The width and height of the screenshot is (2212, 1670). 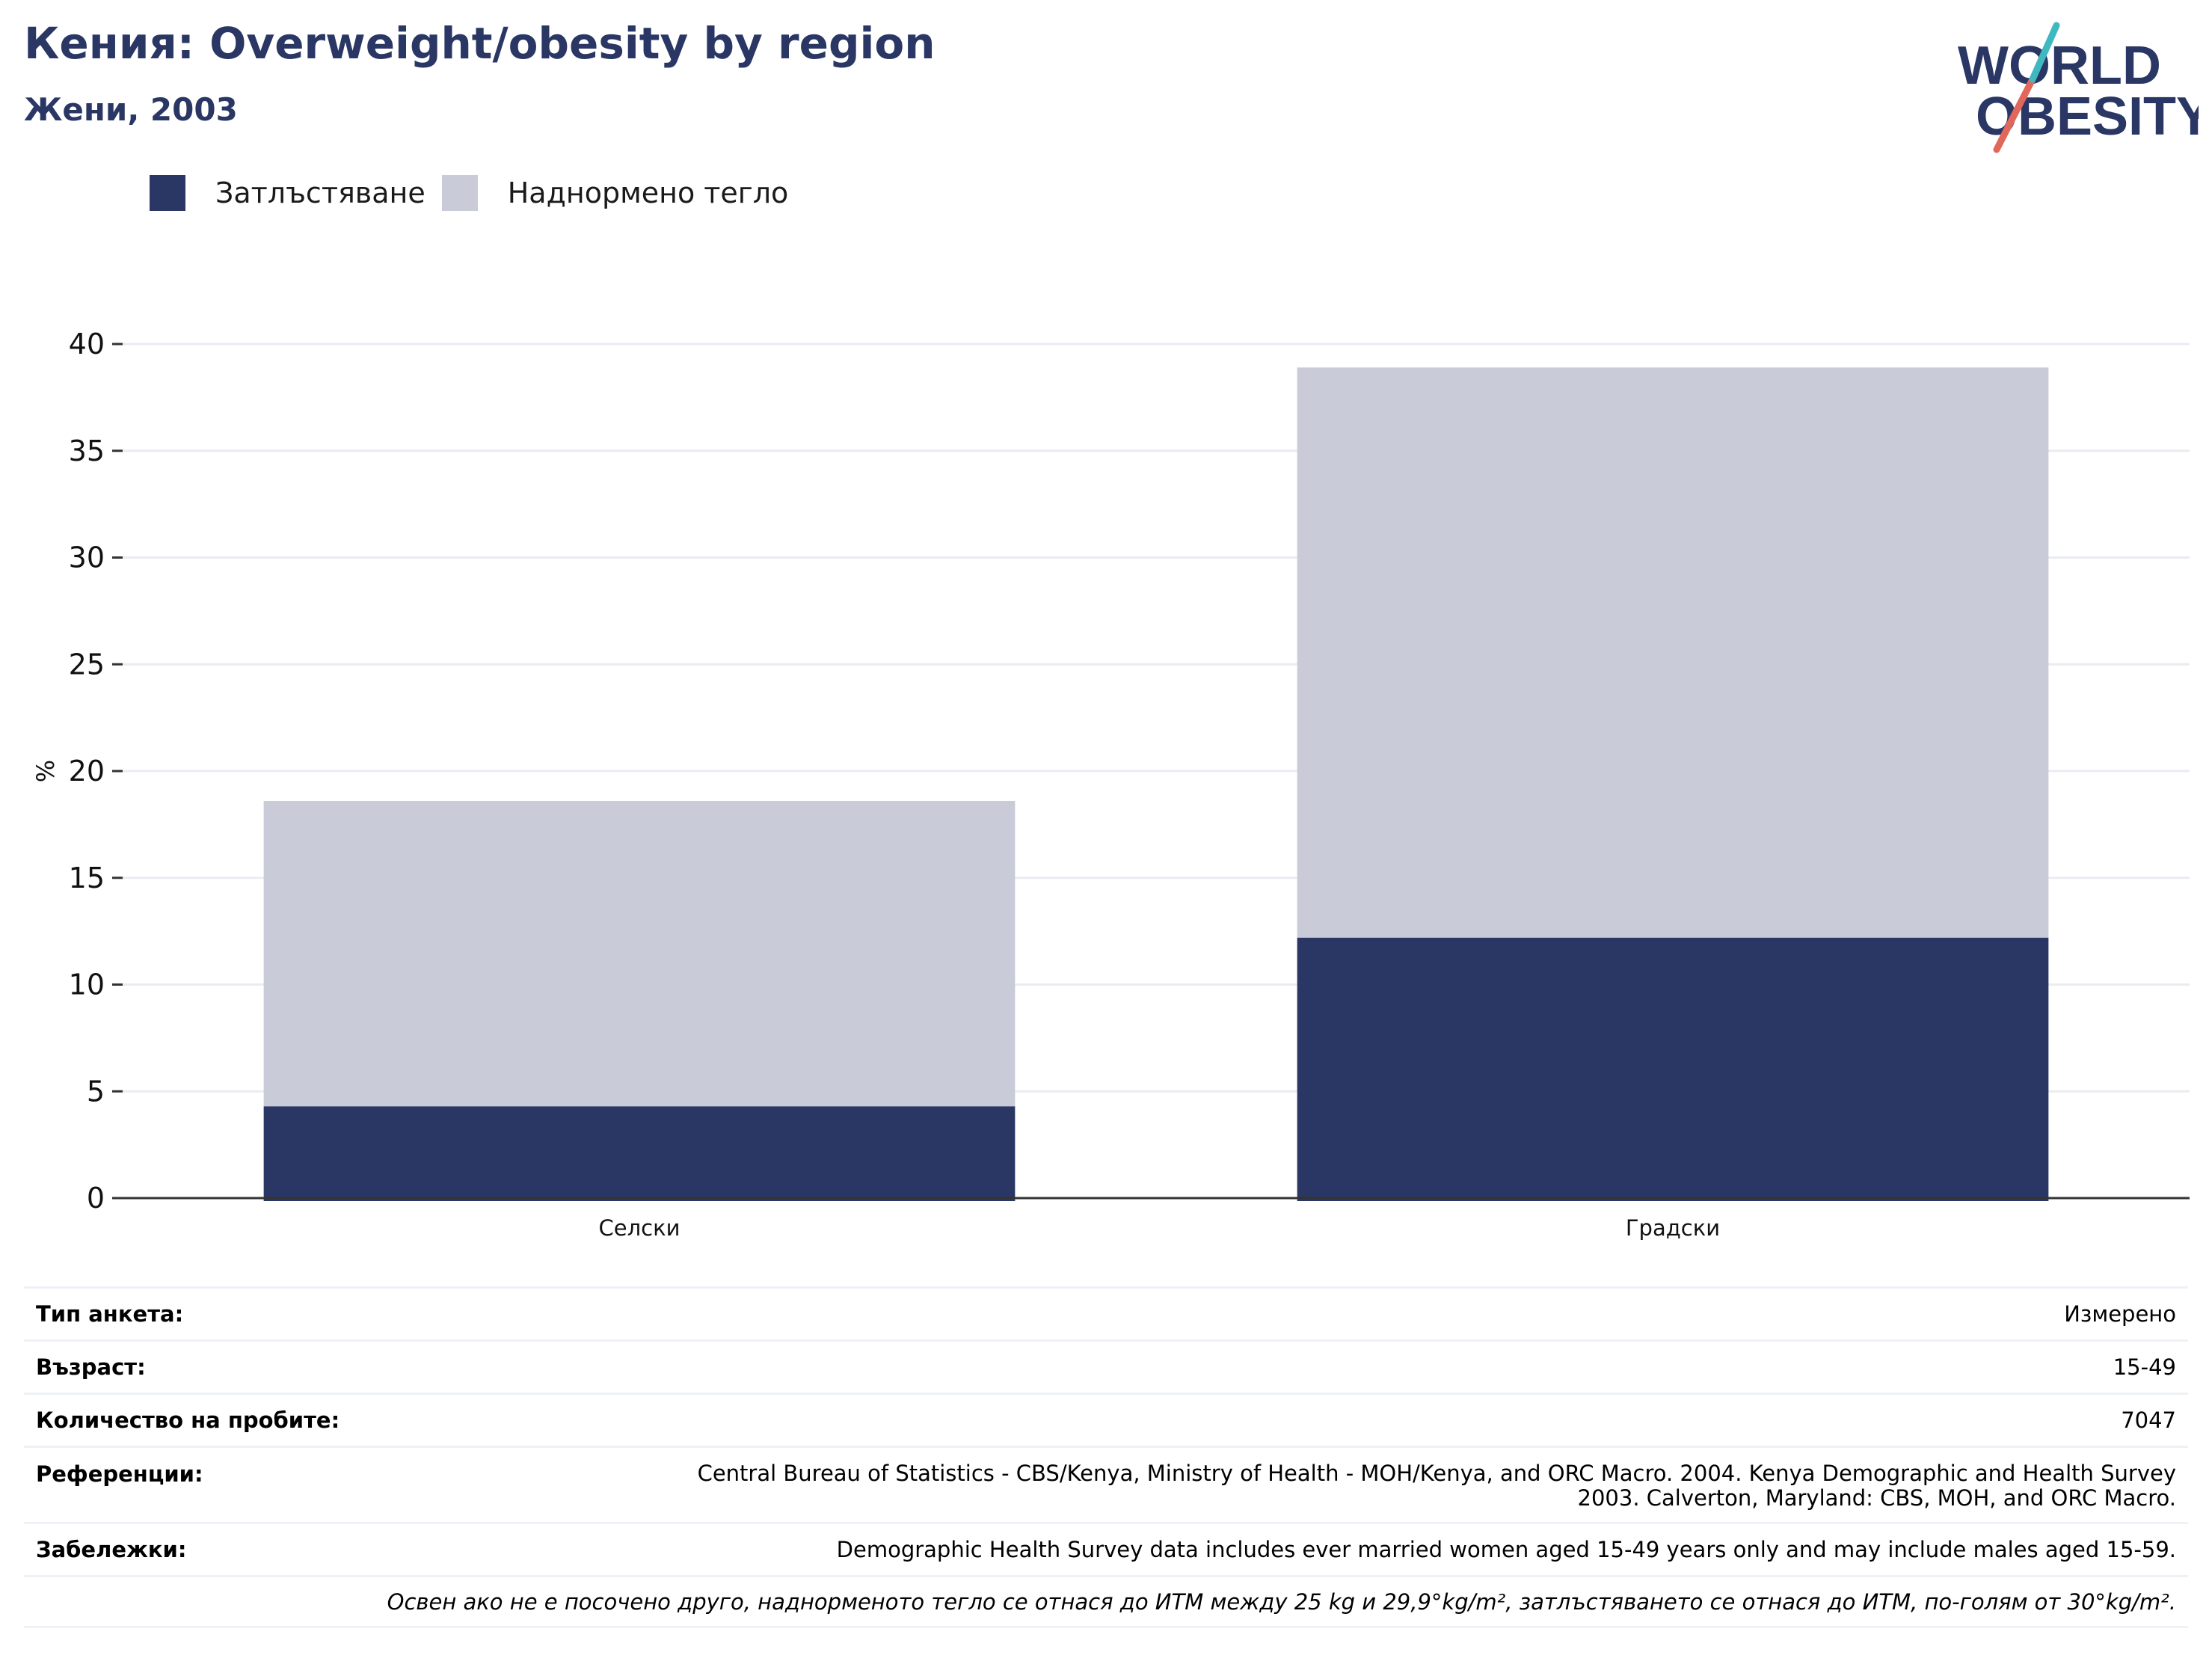 I want to click on age-value: 15-49, so click(x=2144, y=1367).